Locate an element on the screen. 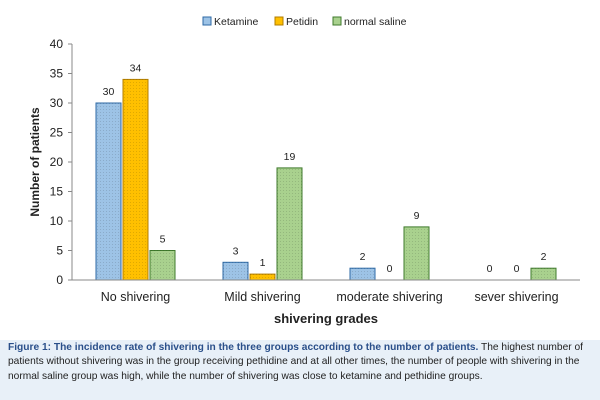 This screenshot has width=600, height=400. y-tick-label: 20 is located at coordinates (57, 162).